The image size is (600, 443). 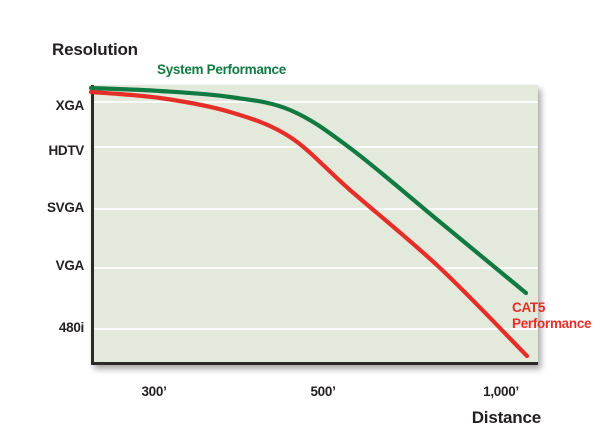 I want to click on x-axis-title: Distance, so click(x=506, y=417).